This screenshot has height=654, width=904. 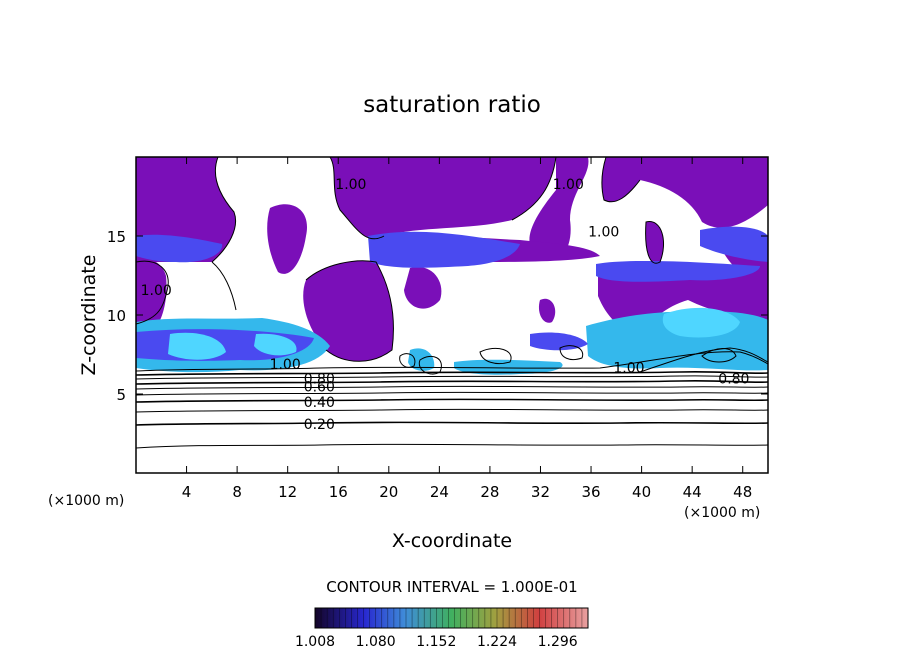 What do you see at coordinates (319, 403) in the screenshot?
I see `contour-label: 0.40` at bounding box center [319, 403].